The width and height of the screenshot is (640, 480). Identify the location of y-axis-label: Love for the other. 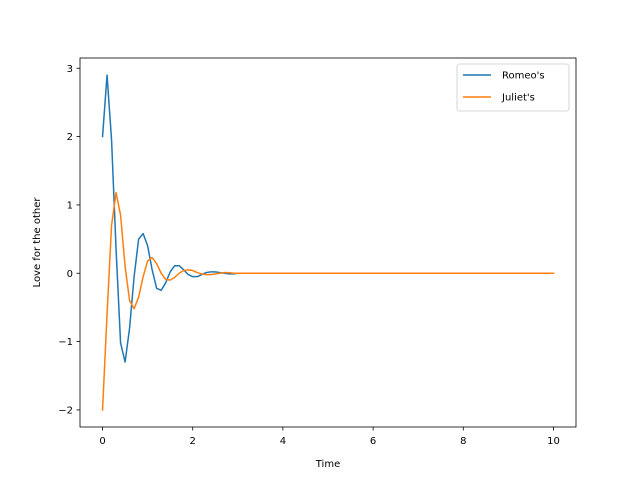
(37, 242).